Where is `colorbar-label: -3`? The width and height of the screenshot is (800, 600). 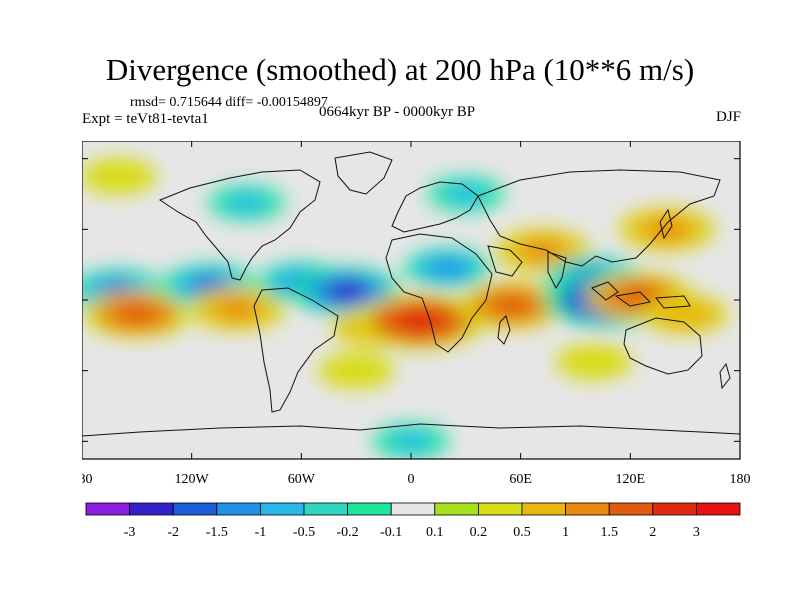
colorbar-label: -3 is located at coordinates (130, 532).